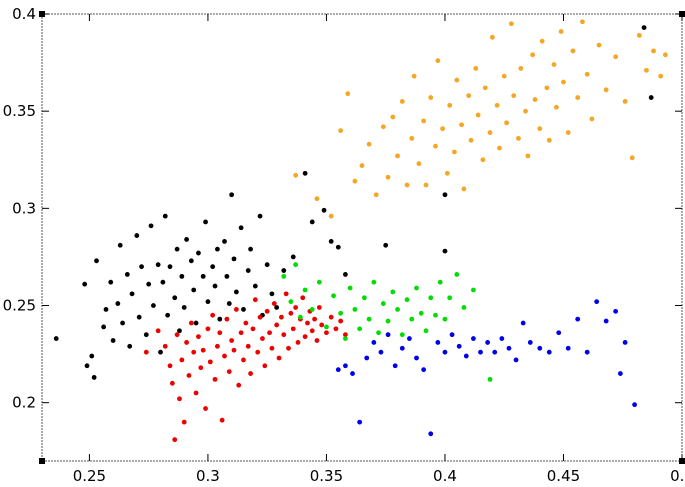 The image size is (685, 487). I want to click on x-tick-label: 0.45, so click(563, 476).